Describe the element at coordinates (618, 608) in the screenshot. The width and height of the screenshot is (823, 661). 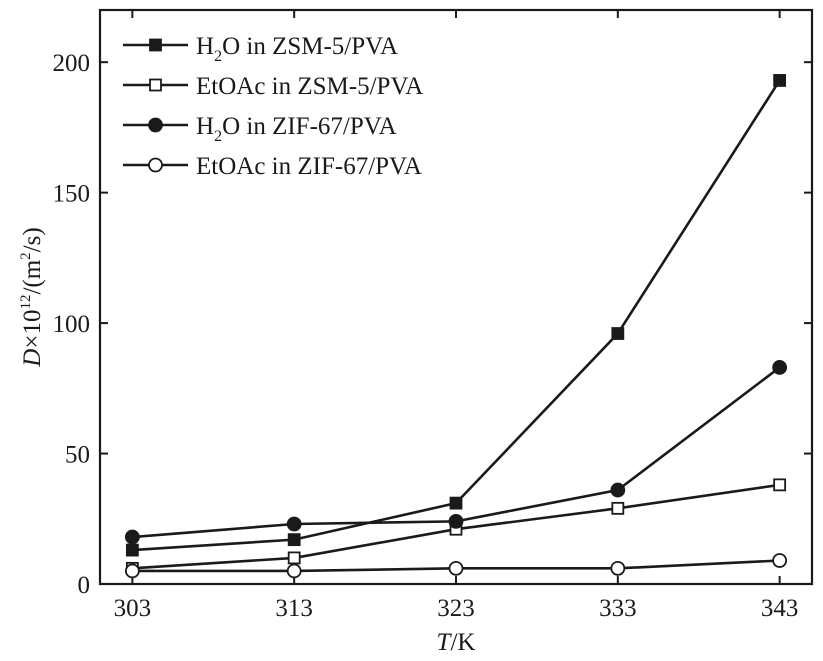
I see `x-tick-label: 333` at that location.